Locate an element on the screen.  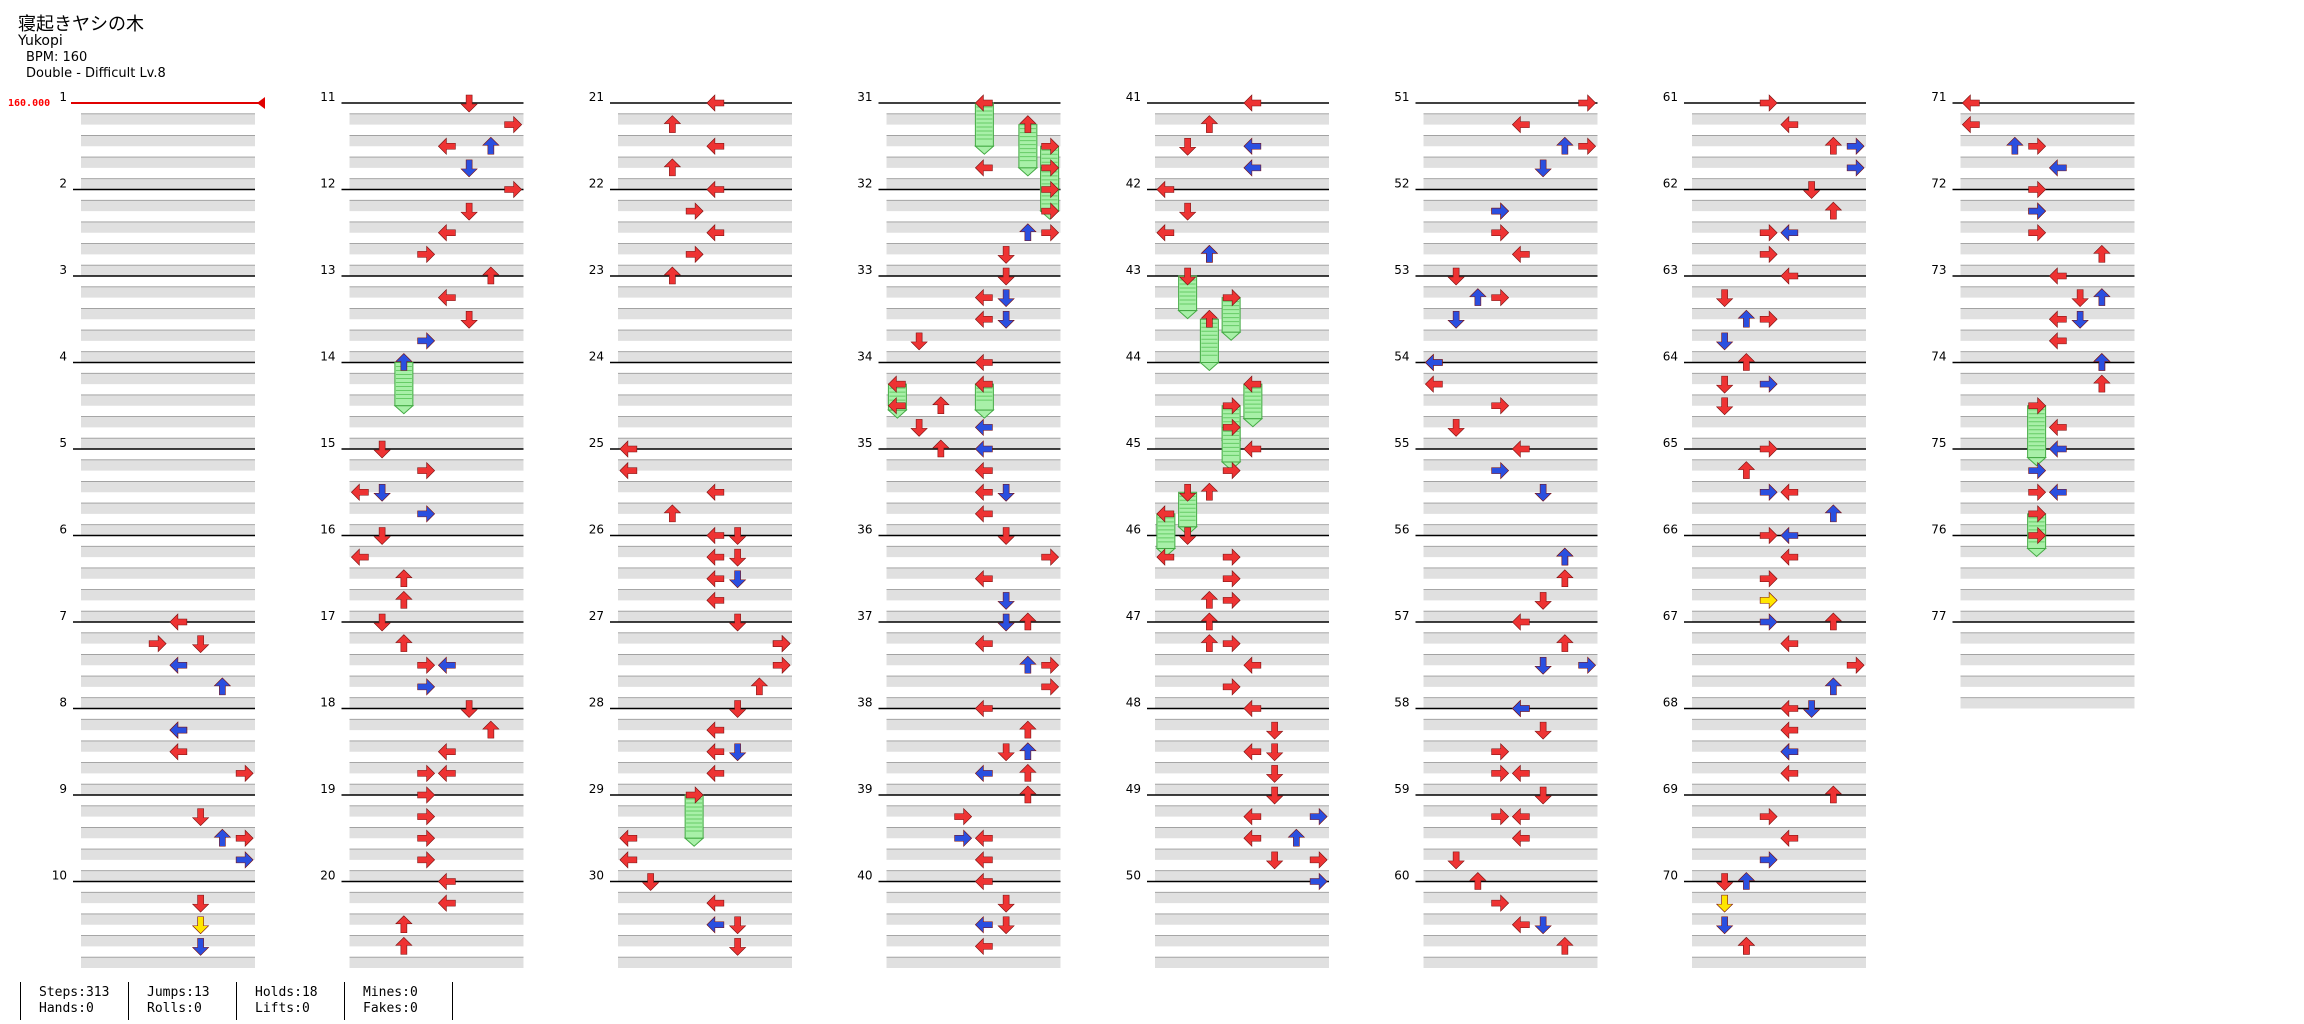
measure-number: 64 is located at coordinates (1670, 357).